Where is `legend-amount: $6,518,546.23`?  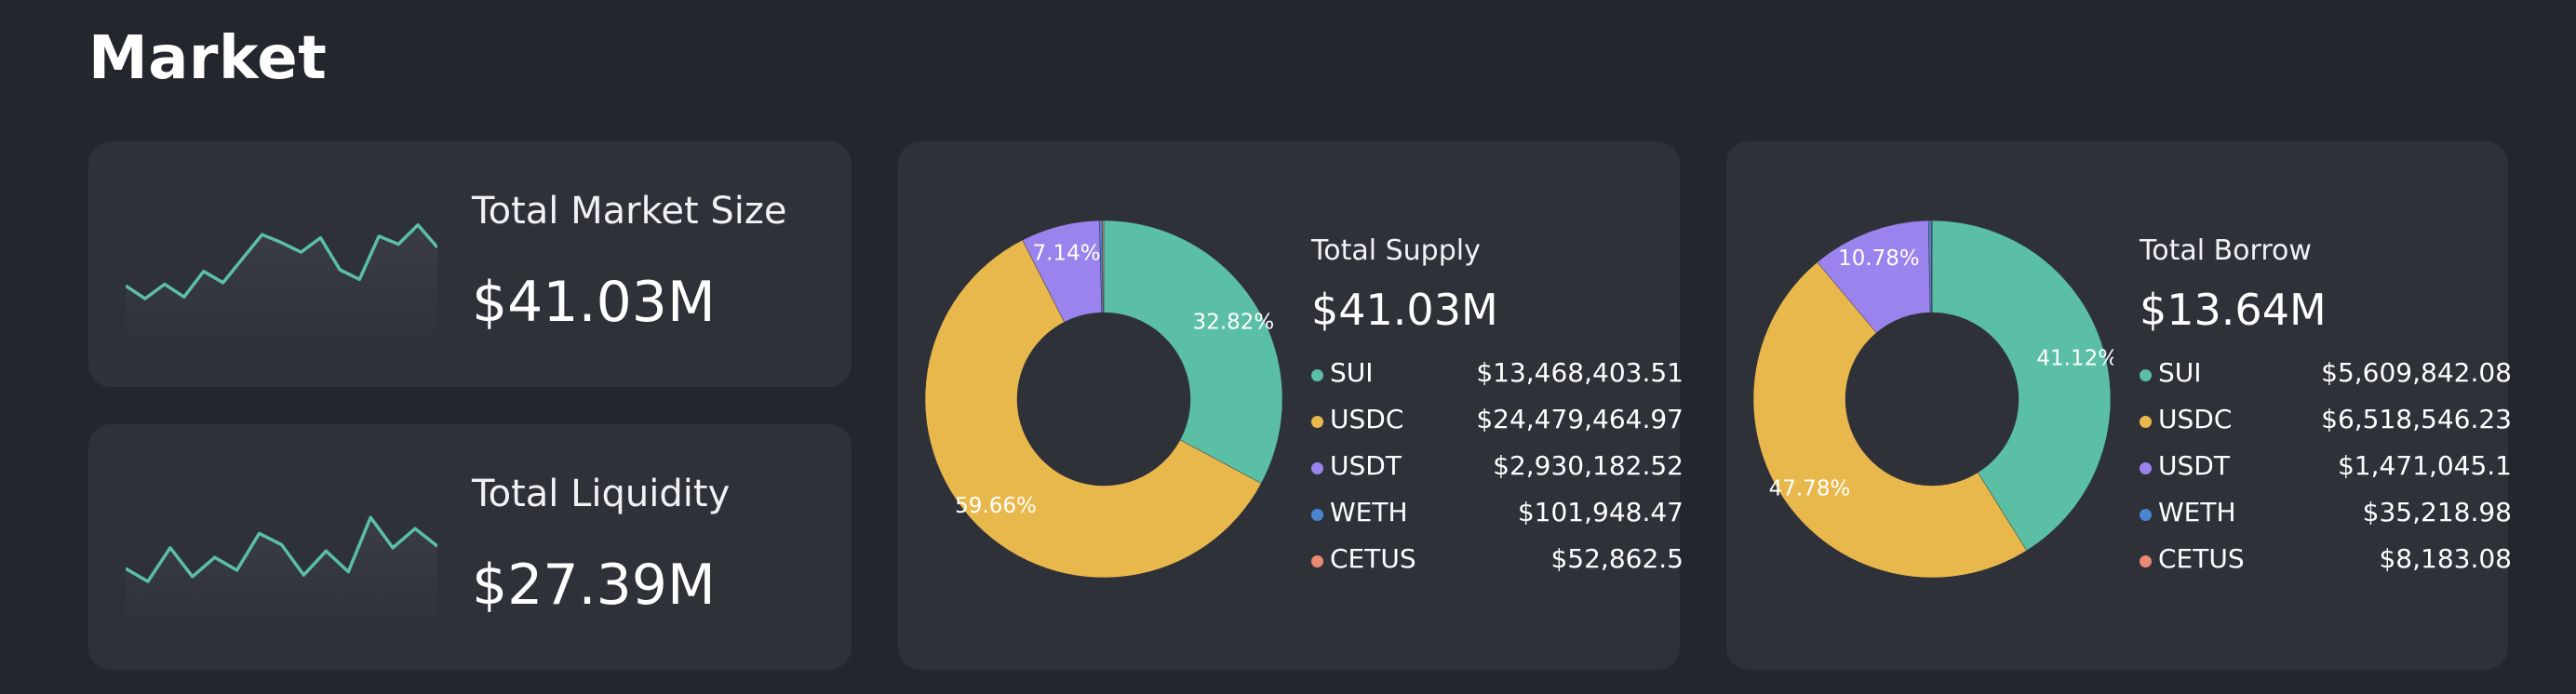 legend-amount: $6,518,546.23 is located at coordinates (2416, 419).